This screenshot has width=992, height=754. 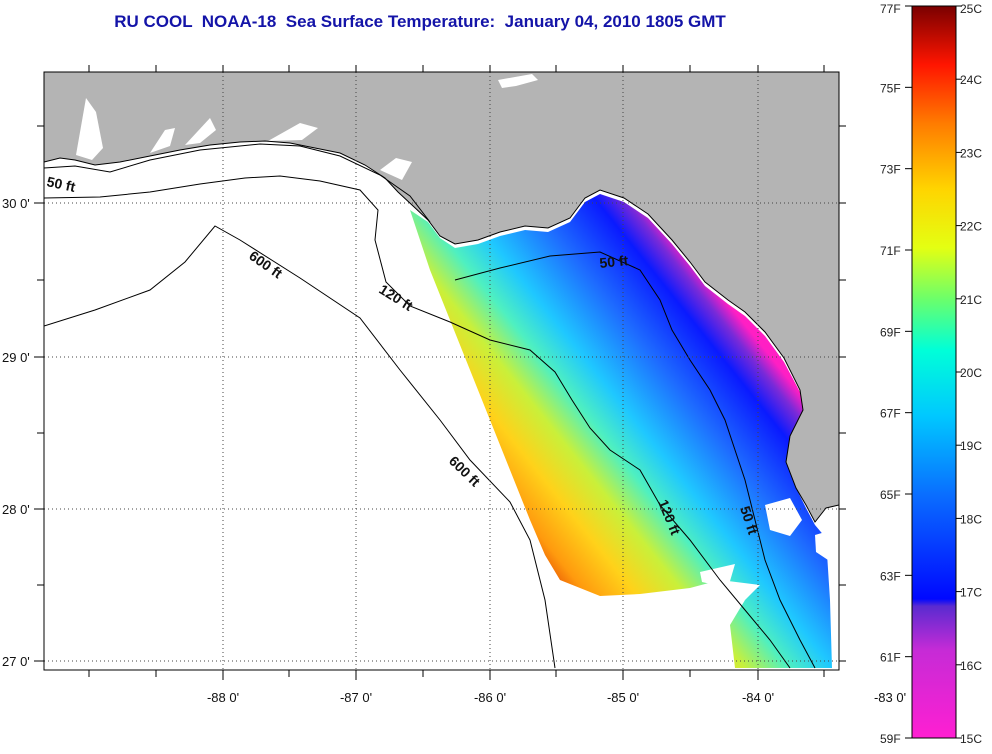 I want to click on colorbar-celsius-label: 23C, so click(x=971, y=153).